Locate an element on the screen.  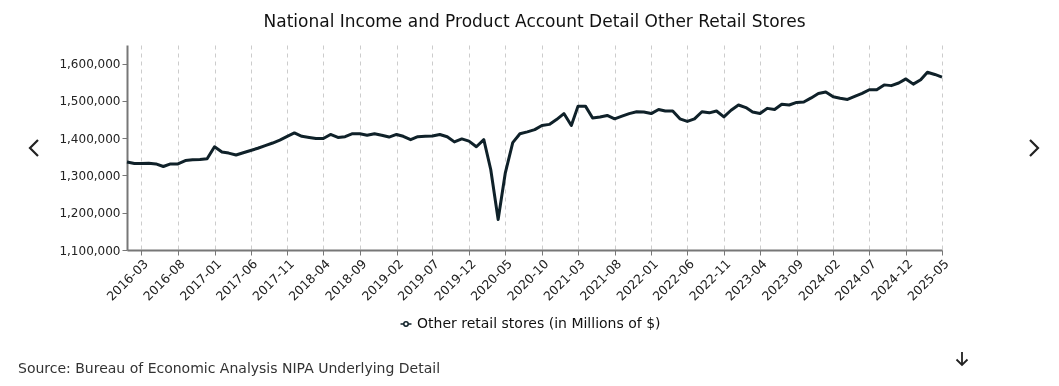
y-tick-label: 1,100,000 is located at coordinates (90, 250).